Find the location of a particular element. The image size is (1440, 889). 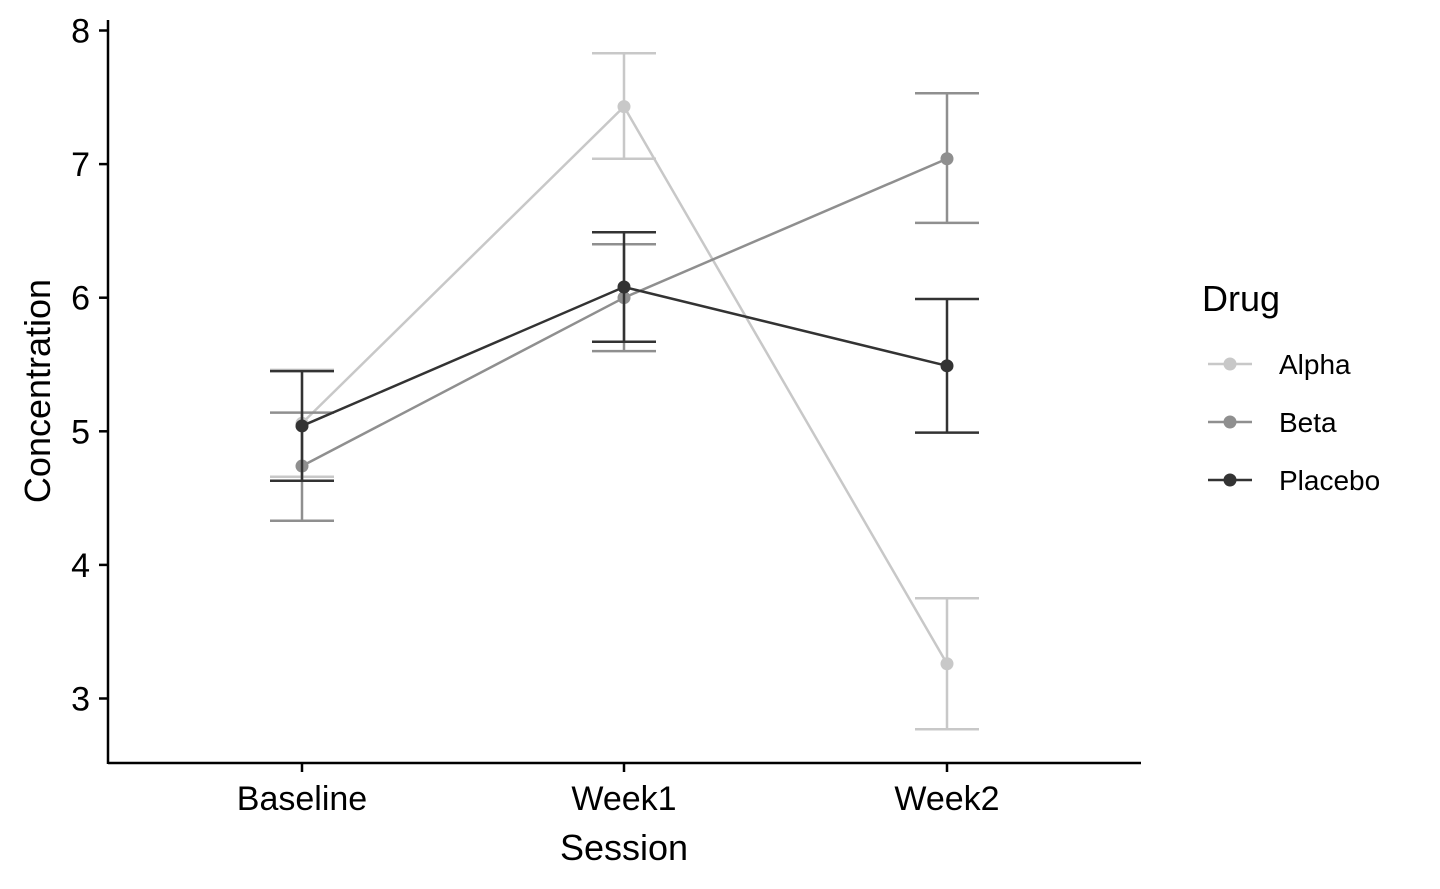

y-tick-label: 5 is located at coordinates (80, 432).